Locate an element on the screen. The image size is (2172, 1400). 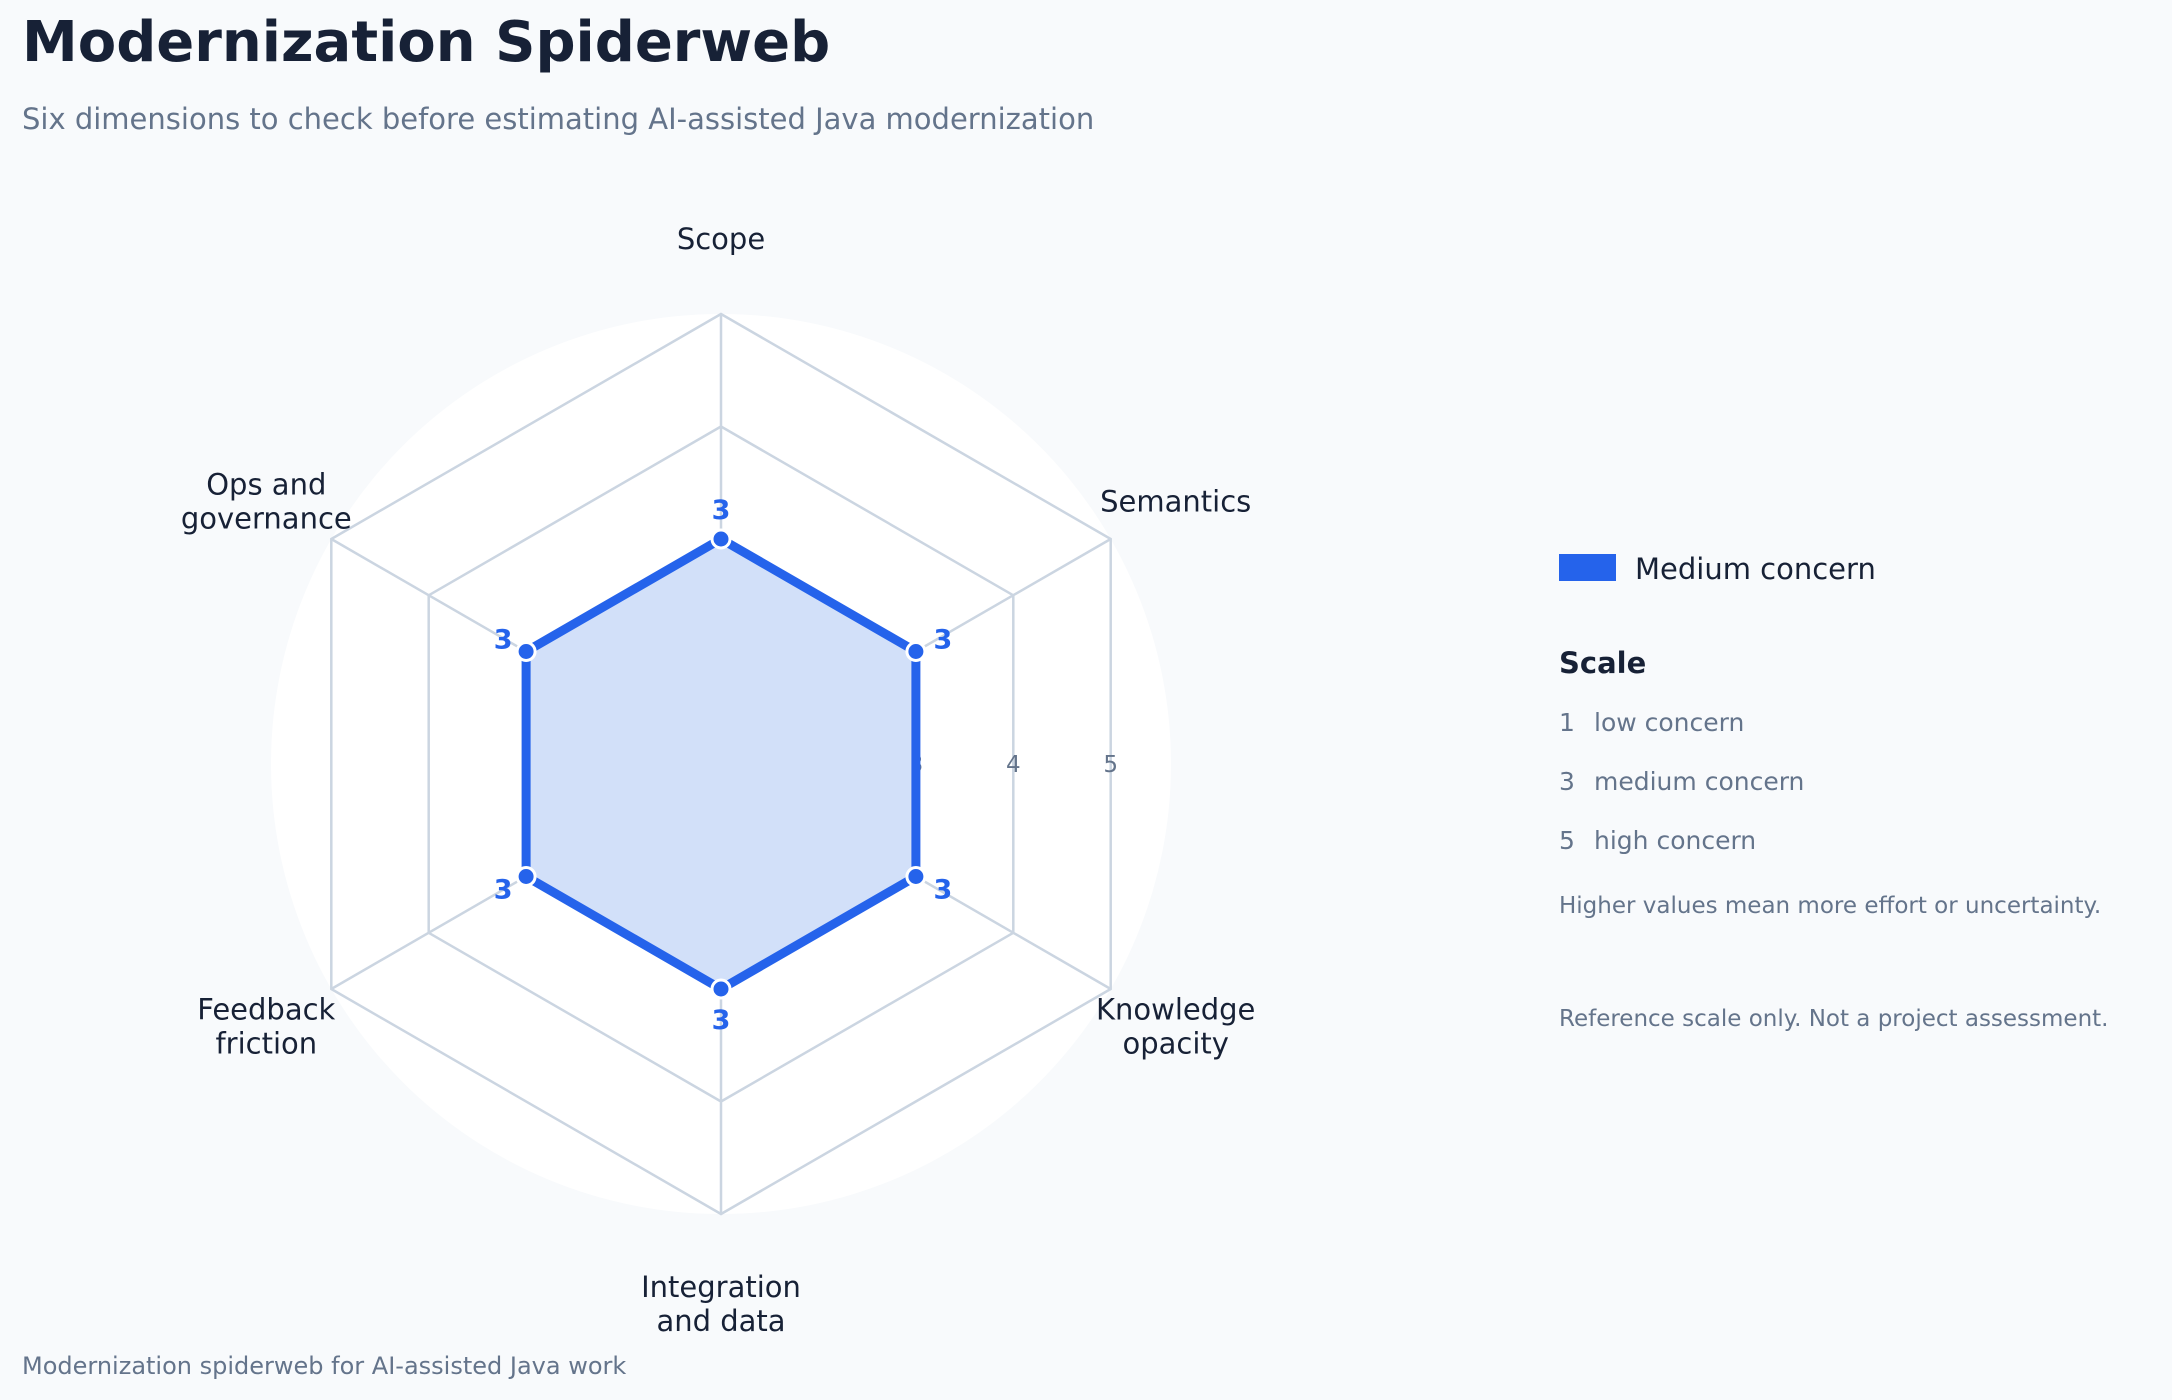
legend-series-label: Medium concern is located at coordinates (1755, 569).